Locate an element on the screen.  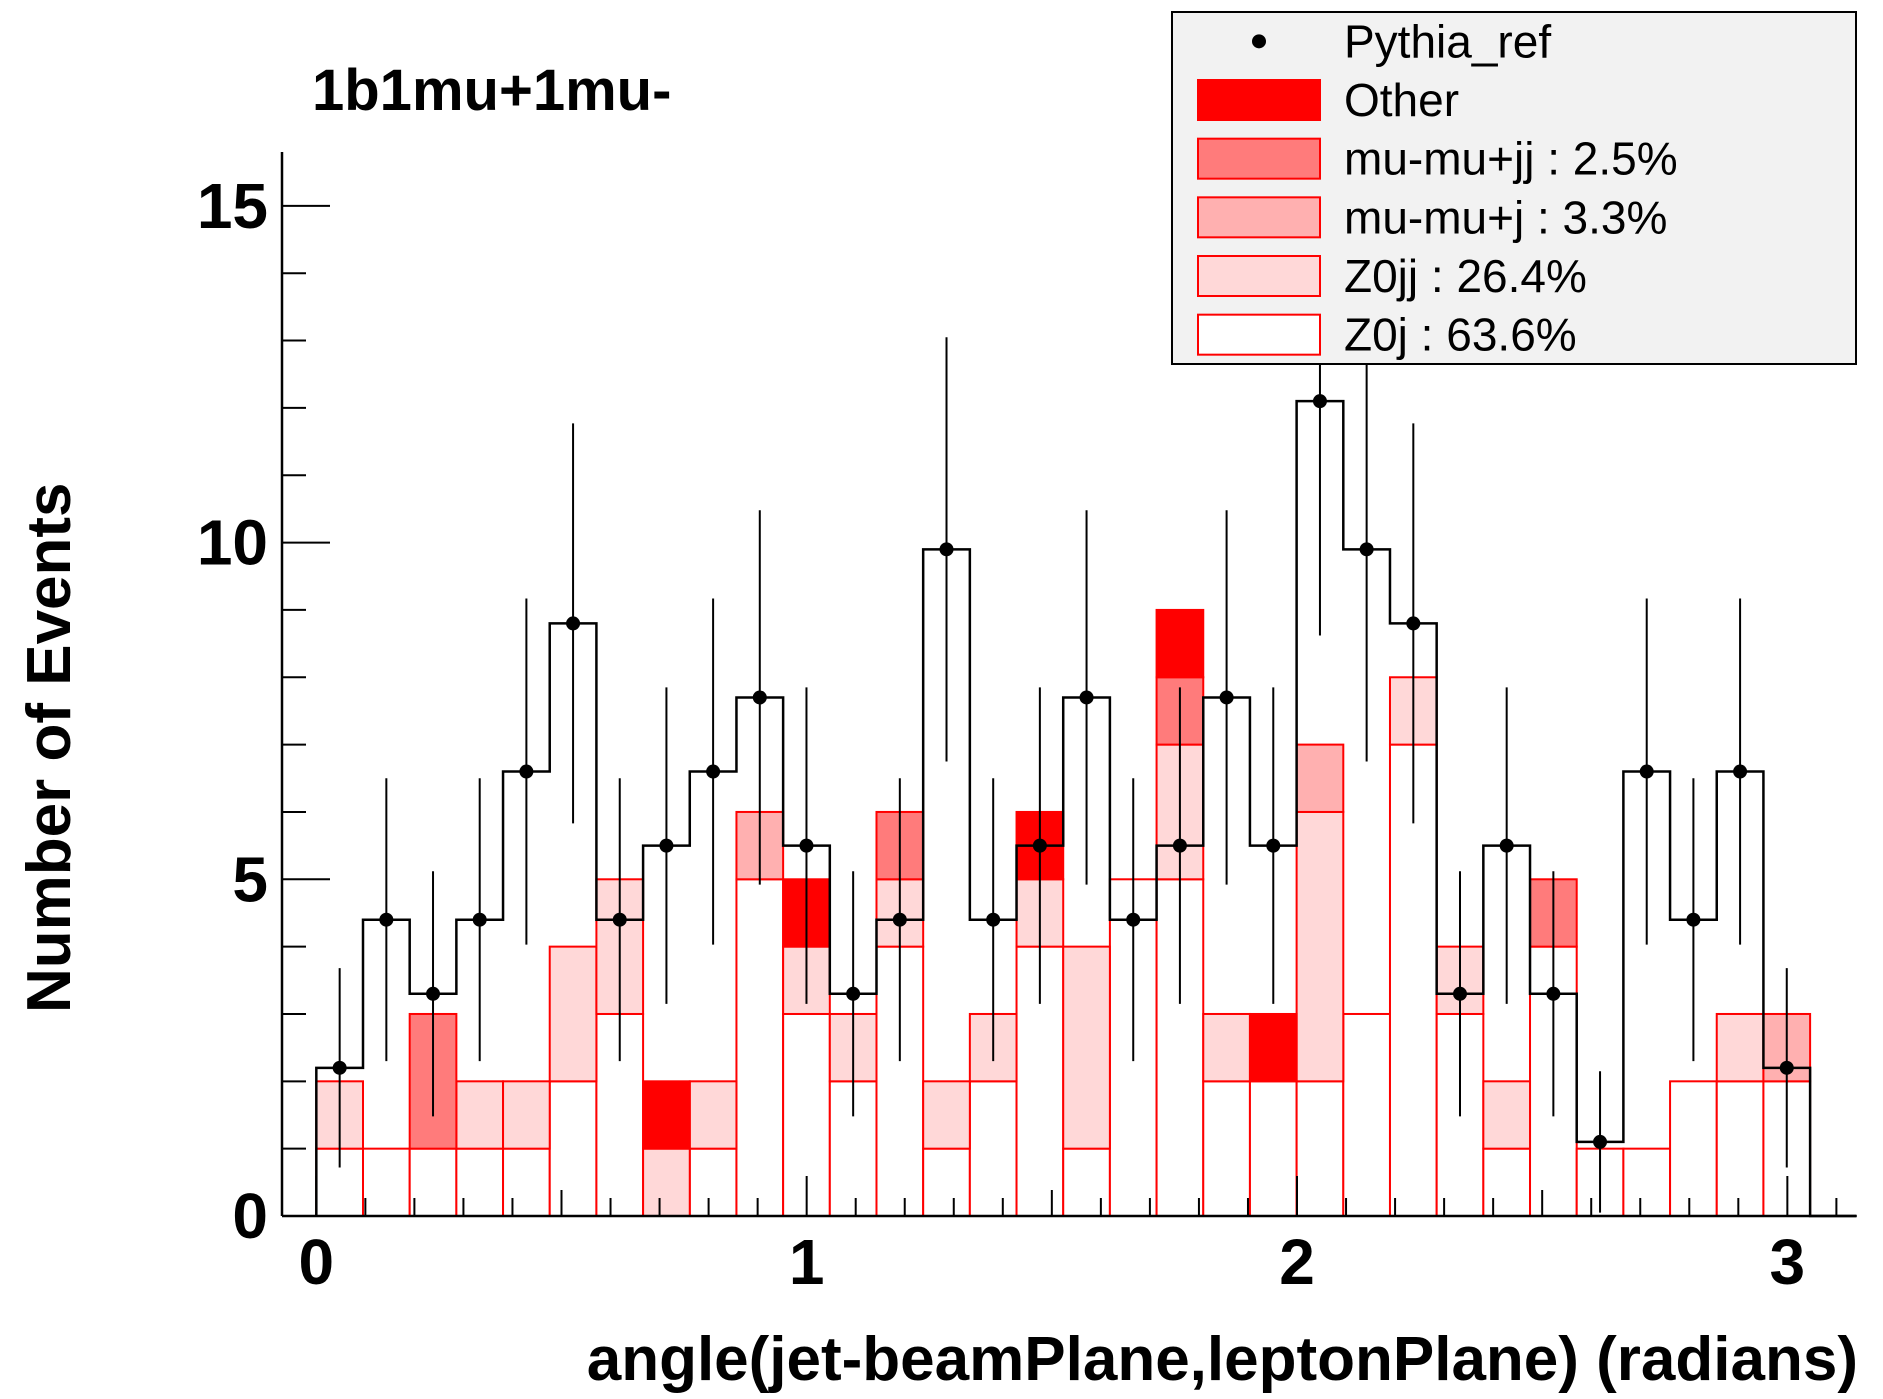
legend-label-z0j: Z0j : 63.6% is located at coordinates (1460, 335).